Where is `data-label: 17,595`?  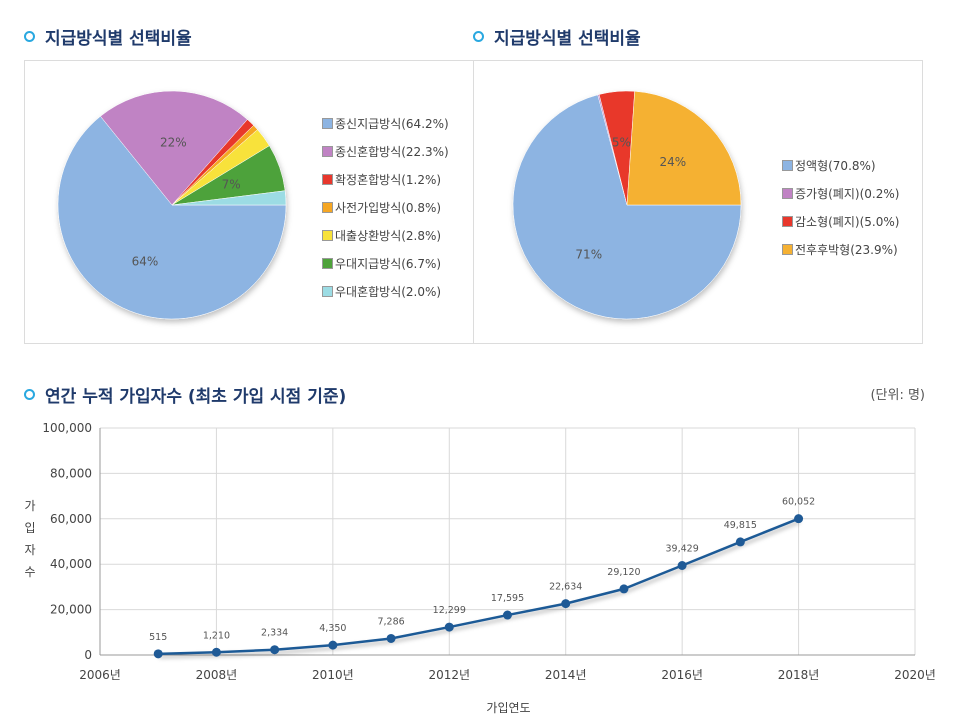 data-label: 17,595 is located at coordinates (507, 598).